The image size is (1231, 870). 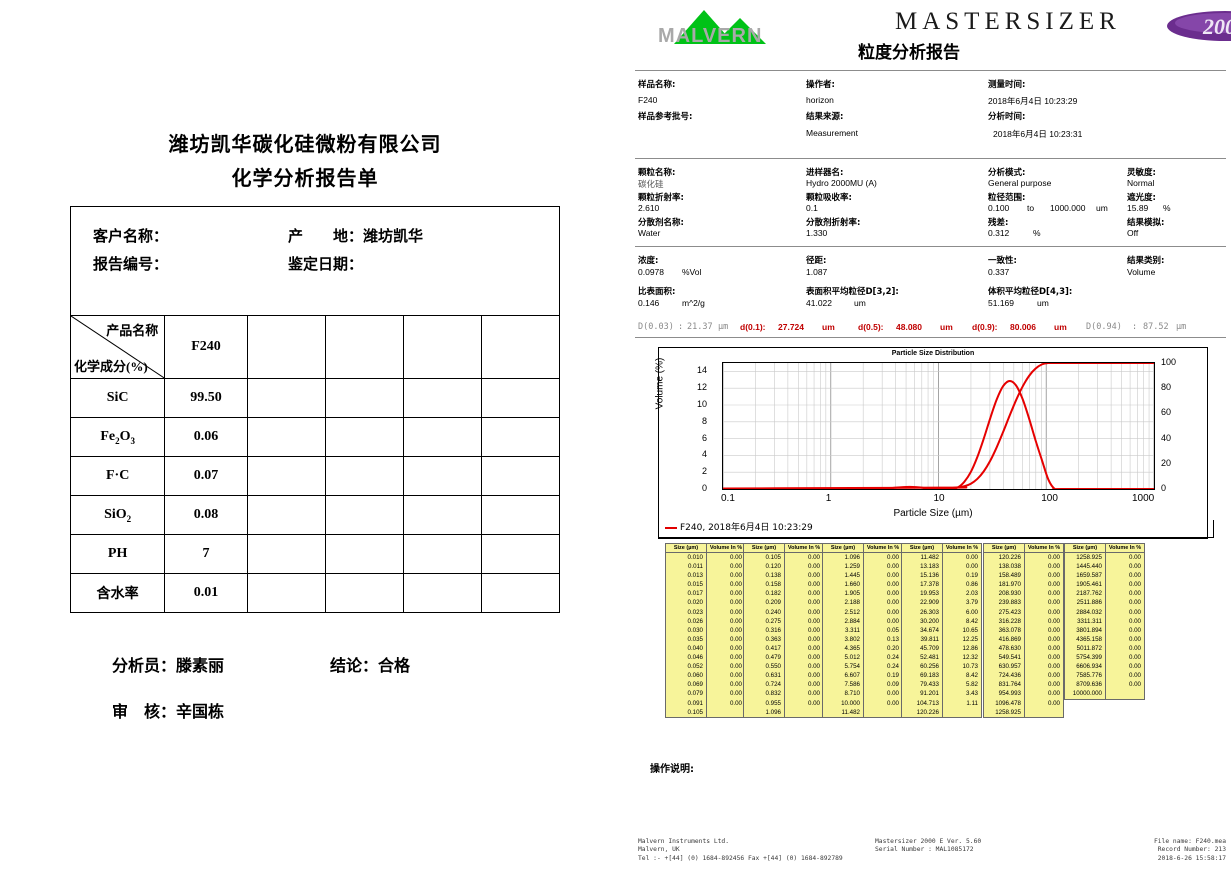 What do you see at coordinates (705, 694) in the screenshot?
I see `table-row: 0.079 0.00` at bounding box center [705, 694].